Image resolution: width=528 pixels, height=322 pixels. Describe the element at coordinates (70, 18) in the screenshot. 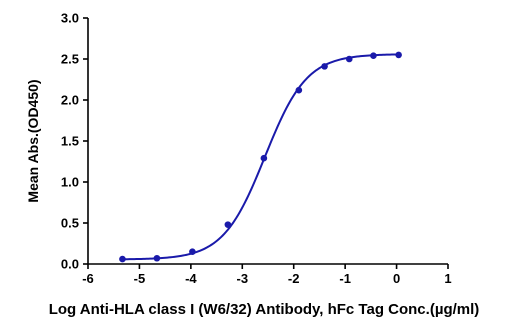

I see `y-tick-label: 3.0` at that location.